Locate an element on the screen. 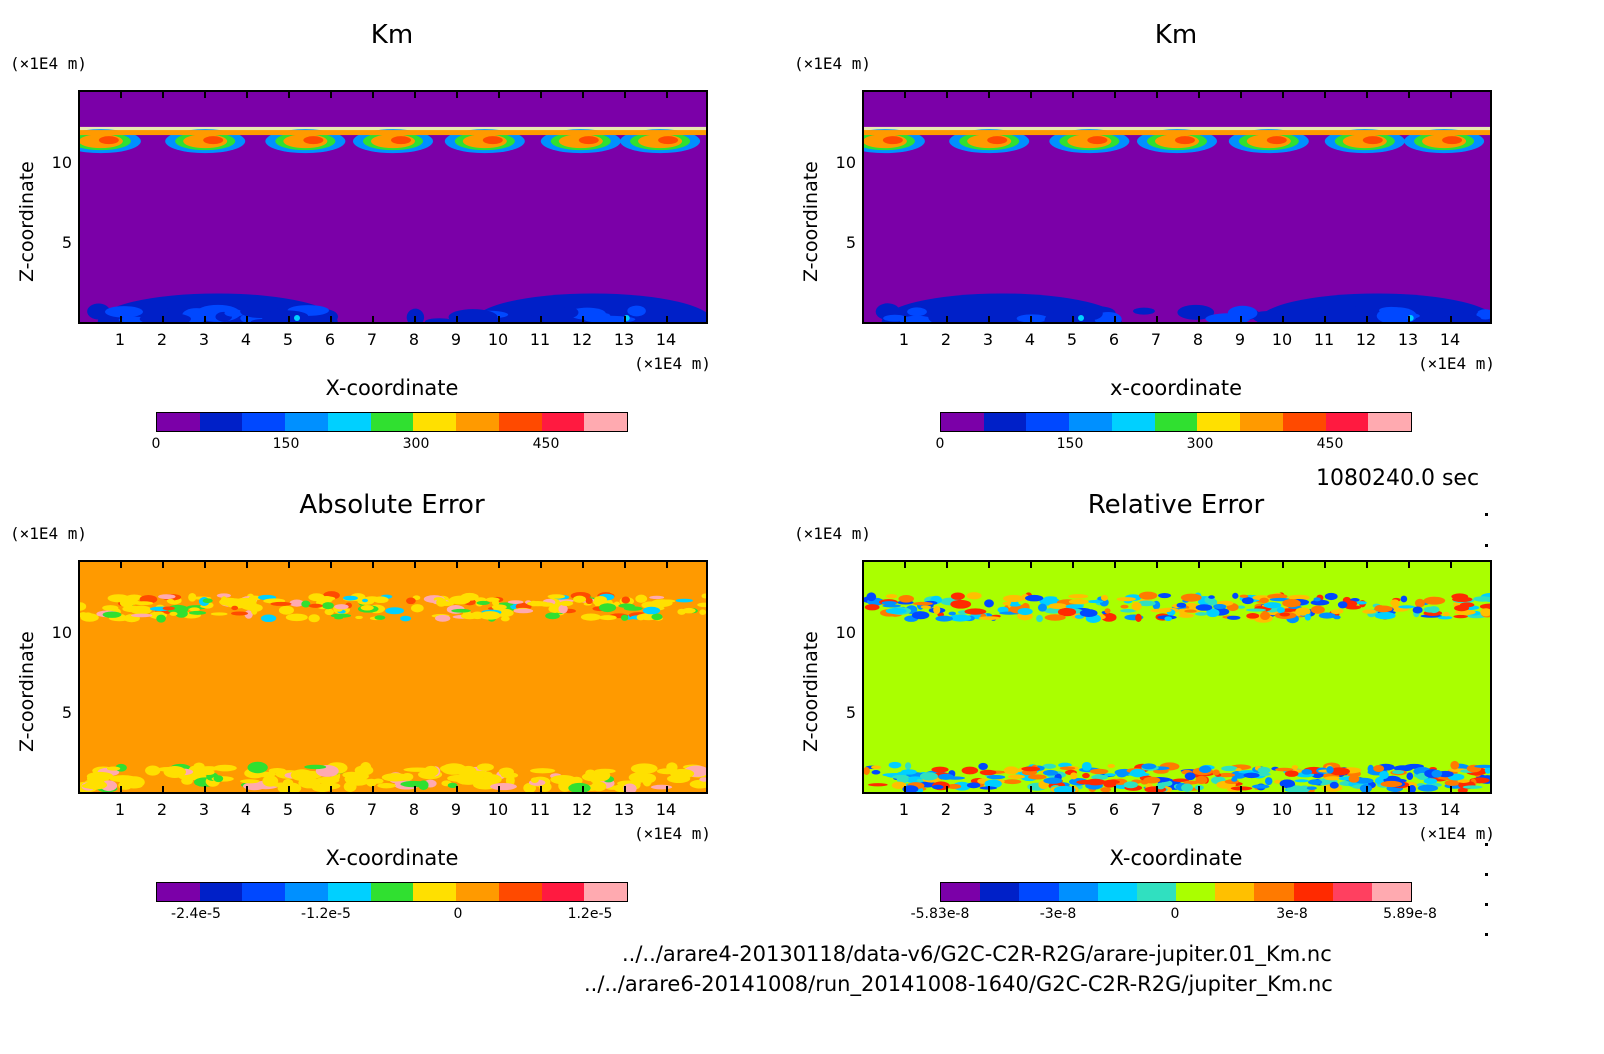 The width and height of the screenshot is (1604, 1054). x-unit-label: (×1E4 m) is located at coordinates (1457, 363).